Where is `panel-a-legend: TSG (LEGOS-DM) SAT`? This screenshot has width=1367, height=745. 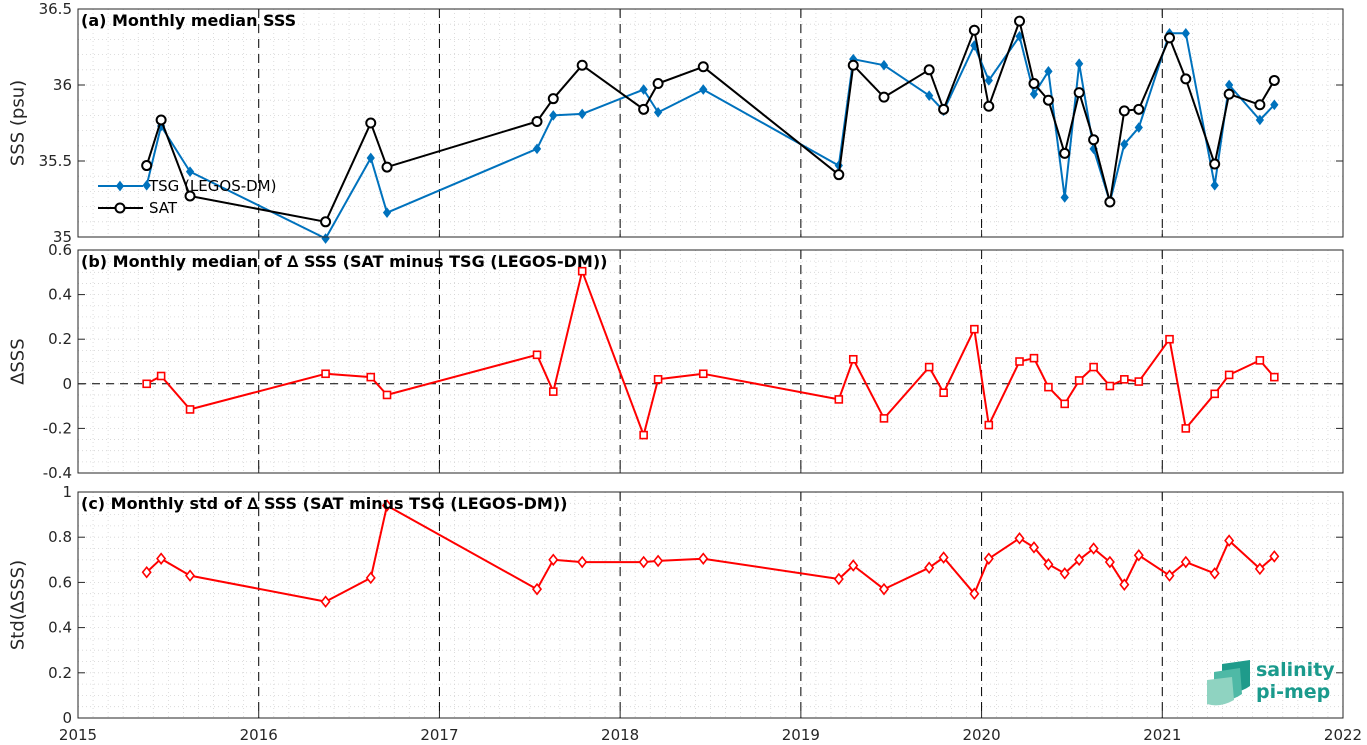 panel-a-legend: TSG (LEGOS-DM) SAT is located at coordinates (187, 197).